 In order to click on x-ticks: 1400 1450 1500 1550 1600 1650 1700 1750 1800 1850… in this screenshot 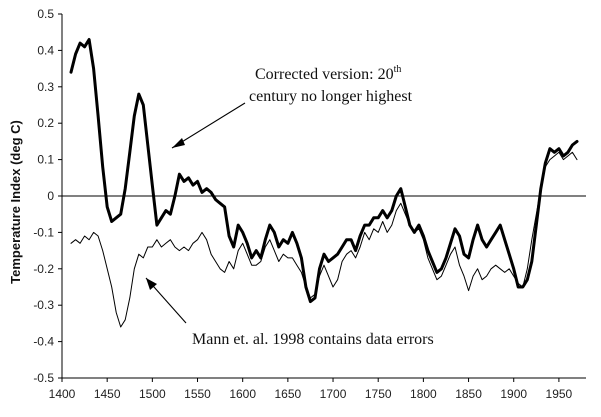, I will do `click(311, 389)`.